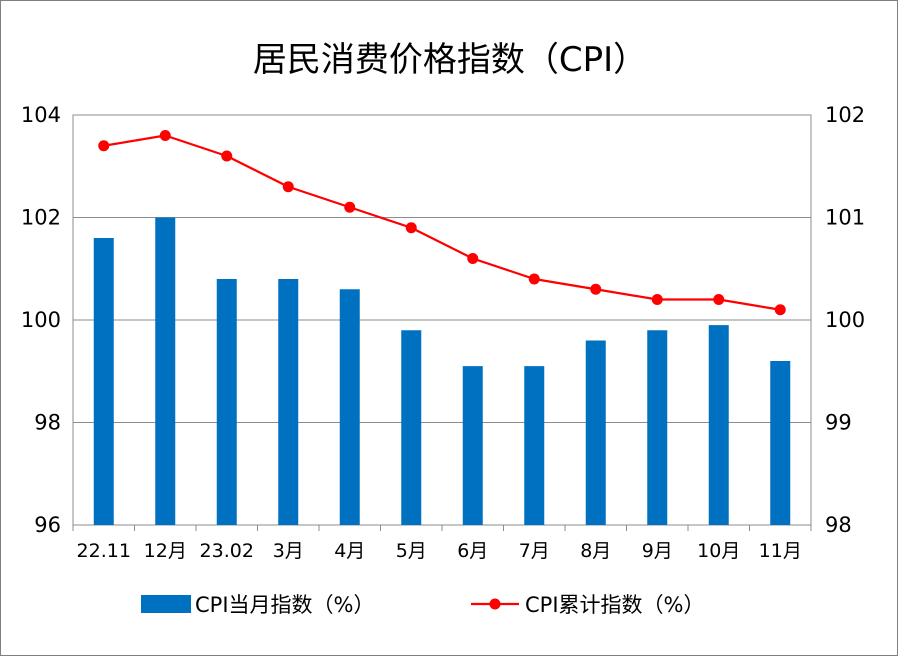  What do you see at coordinates (411, 551) in the screenshot?
I see `x-category-label: 5月` at bounding box center [411, 551].